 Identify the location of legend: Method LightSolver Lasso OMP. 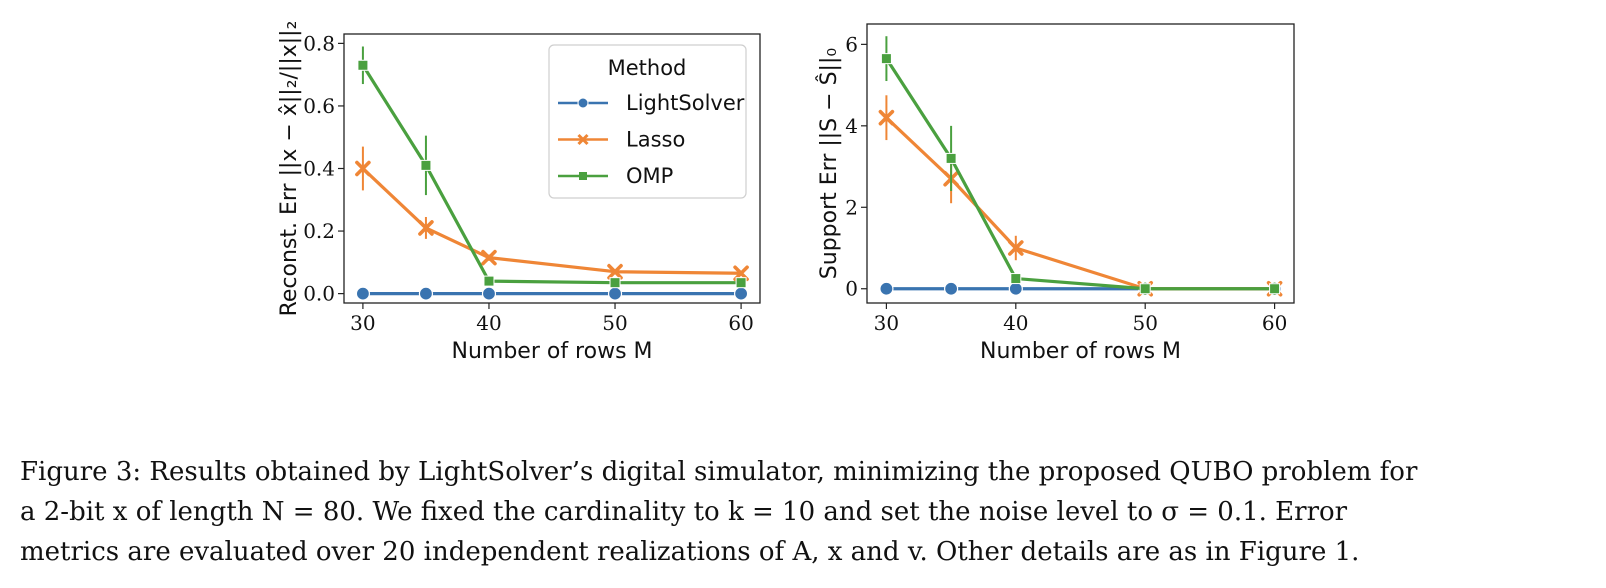
(647, 121).